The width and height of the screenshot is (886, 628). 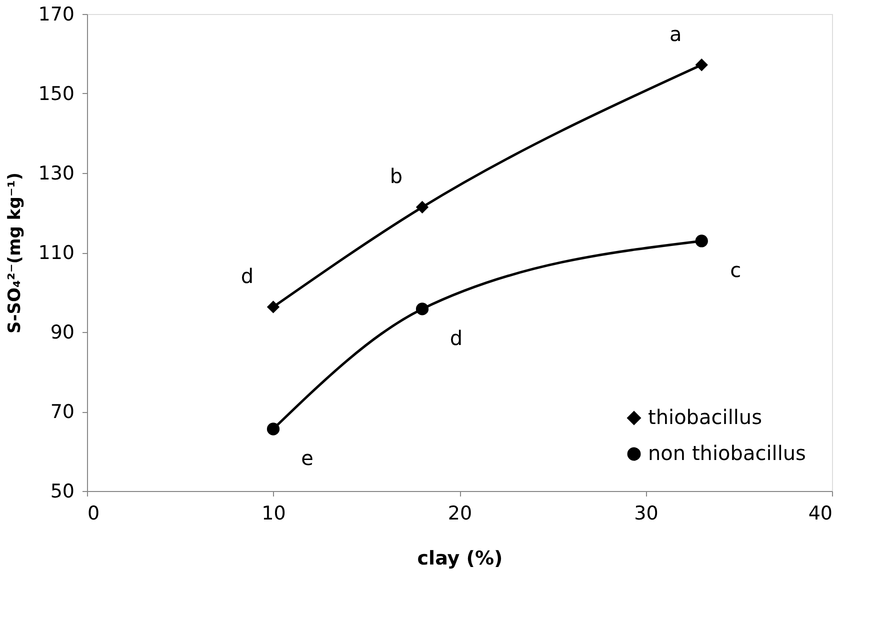 I want to click on y-tick-label: 150, so click(x=56, y=94).